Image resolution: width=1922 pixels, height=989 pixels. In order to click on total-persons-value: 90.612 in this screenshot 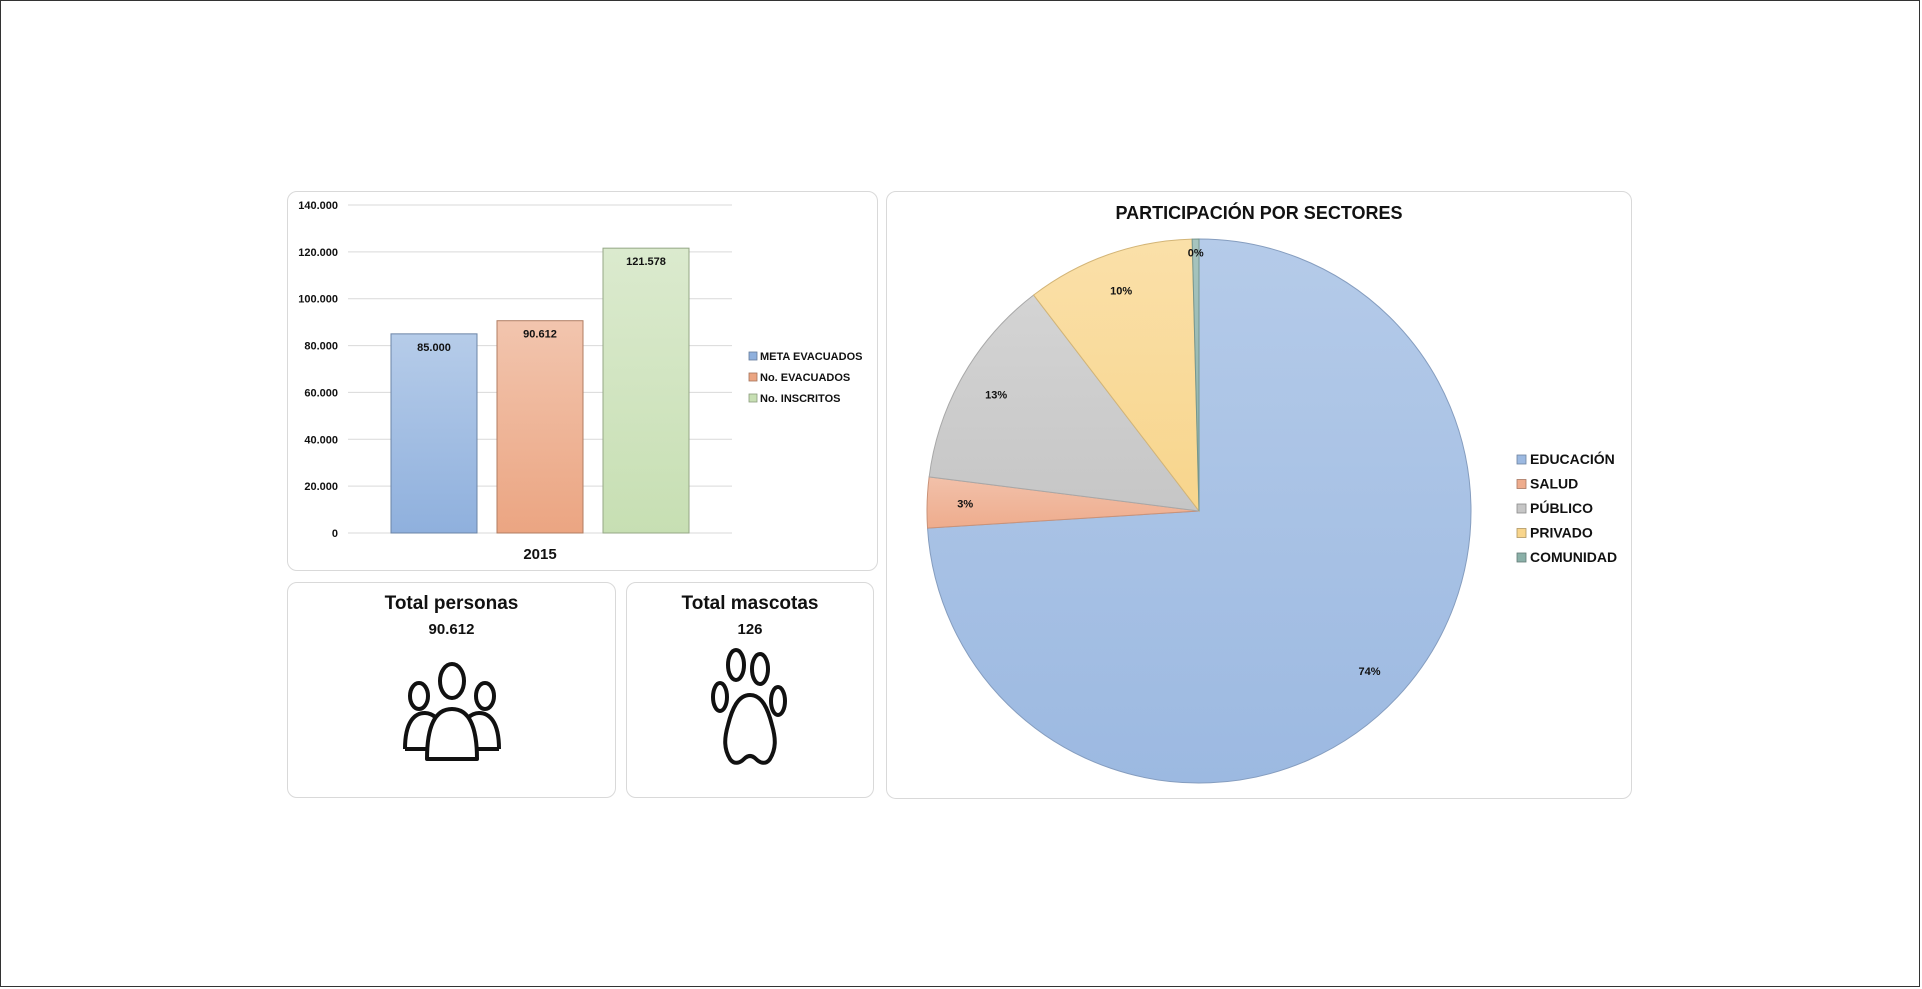, I will do `click(451, 629)`.